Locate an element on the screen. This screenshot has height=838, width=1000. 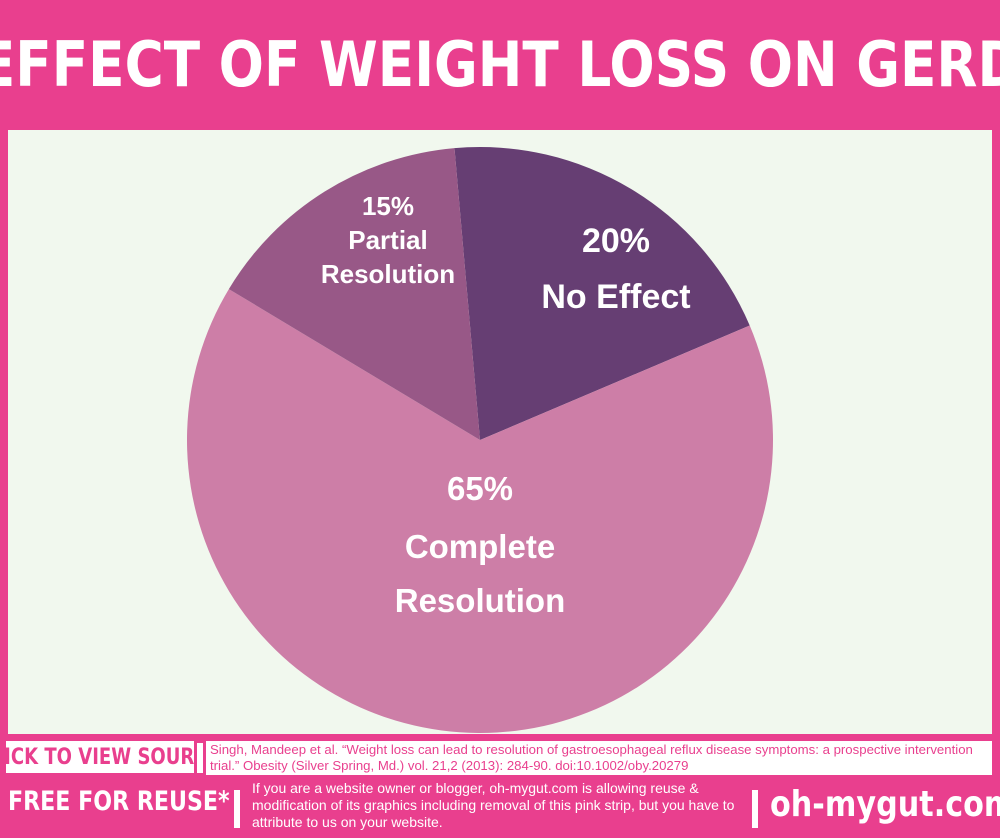
free-for-reuse-label: FREE FOR REUSE* is located at coordinates (119, 801).